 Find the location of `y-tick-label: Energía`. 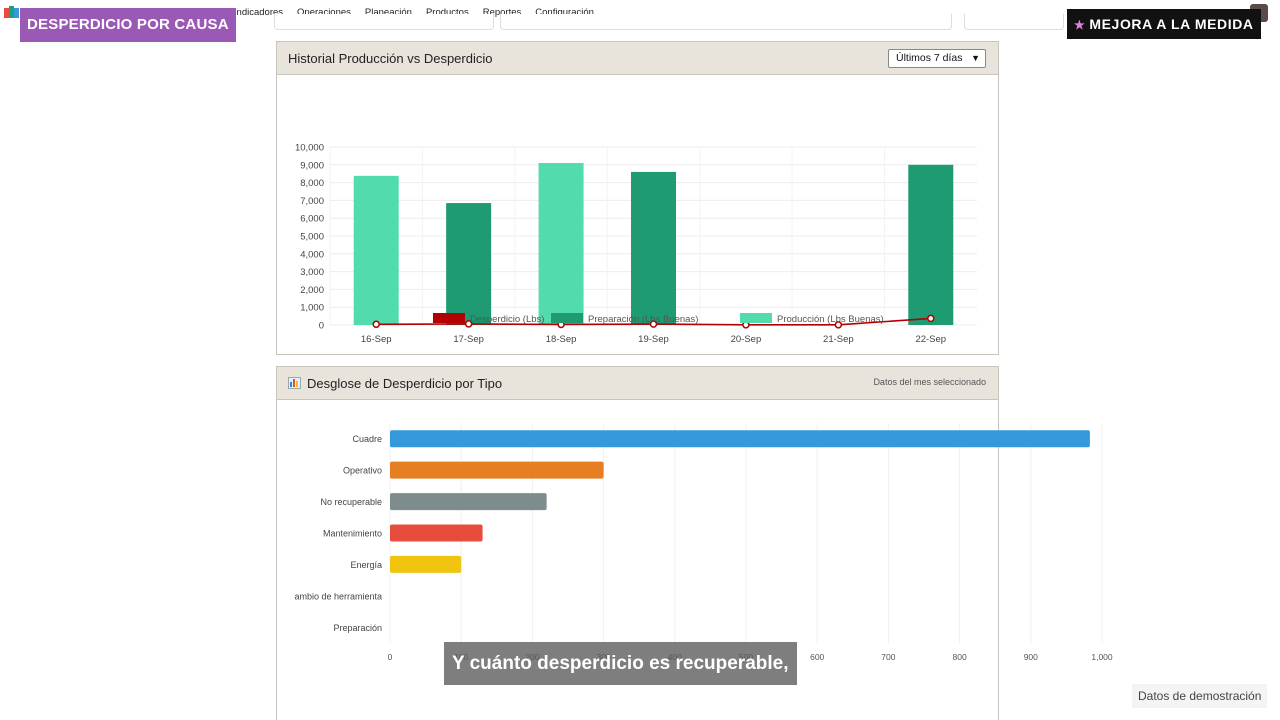

y-tick-label: Energía is located at coordinates (366, 565).